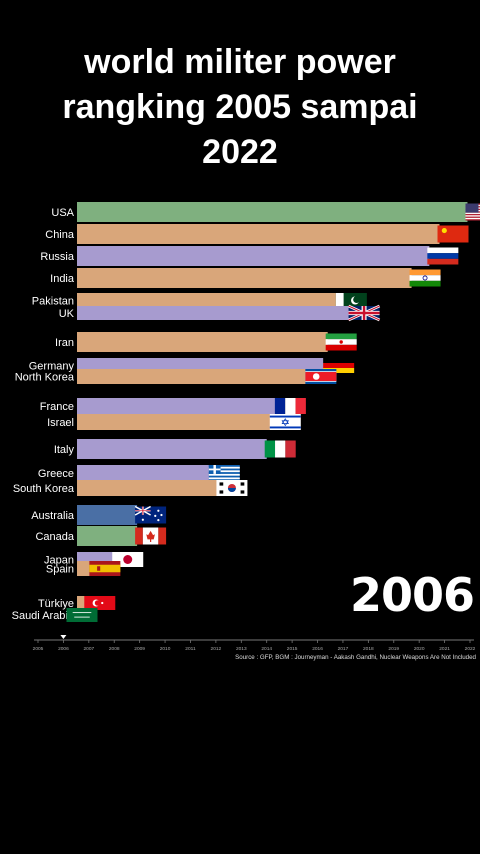  I want to click on x-tick-label-2011: 2011, so click(190, 649).